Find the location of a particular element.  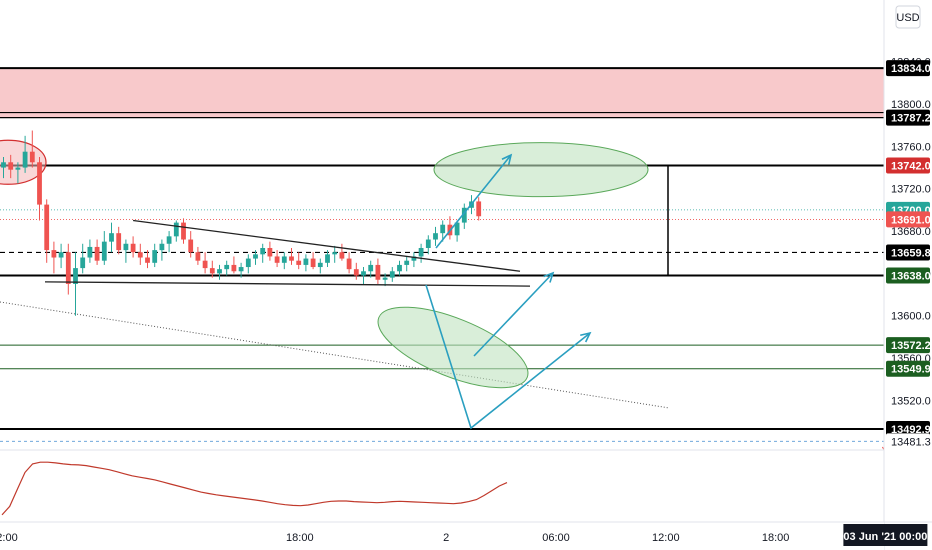

price-tick-2: 13600.0 is located at coordinates (911, 317).